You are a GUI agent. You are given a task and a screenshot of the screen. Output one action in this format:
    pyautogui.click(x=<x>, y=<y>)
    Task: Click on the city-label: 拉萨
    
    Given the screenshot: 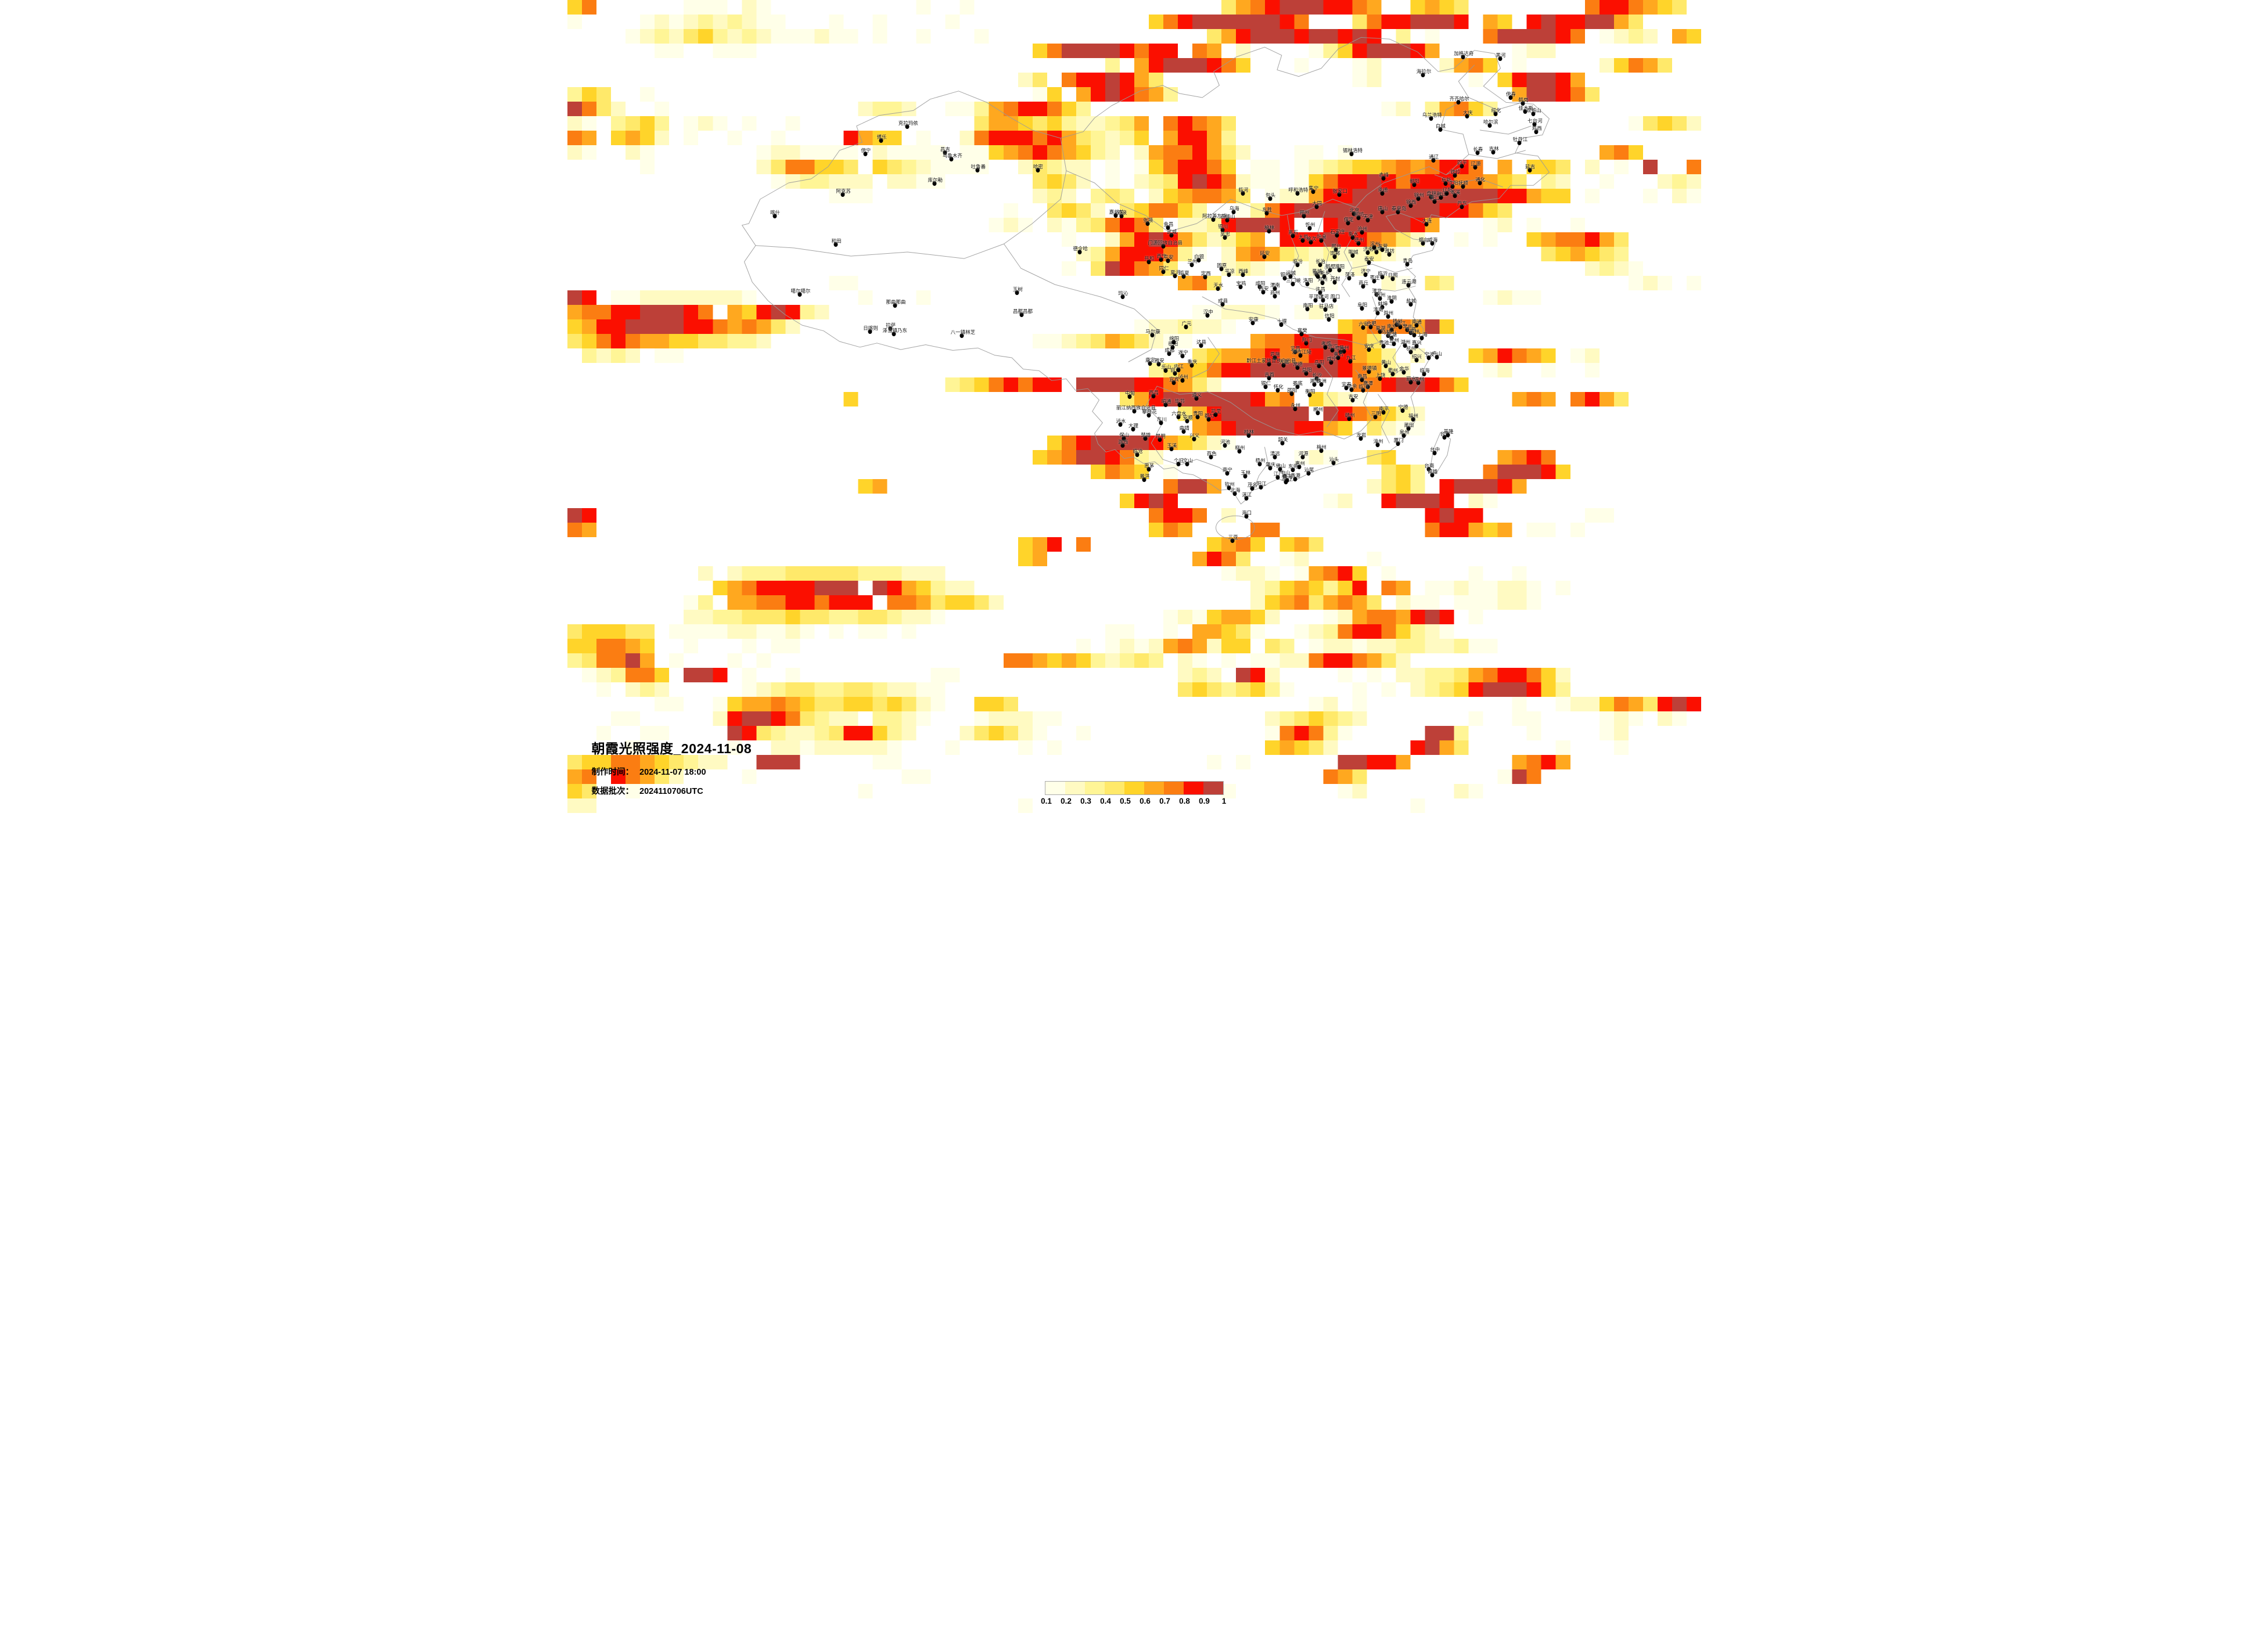 What is the action you would take?
    pyautogui.click(x=891, y=325)
    